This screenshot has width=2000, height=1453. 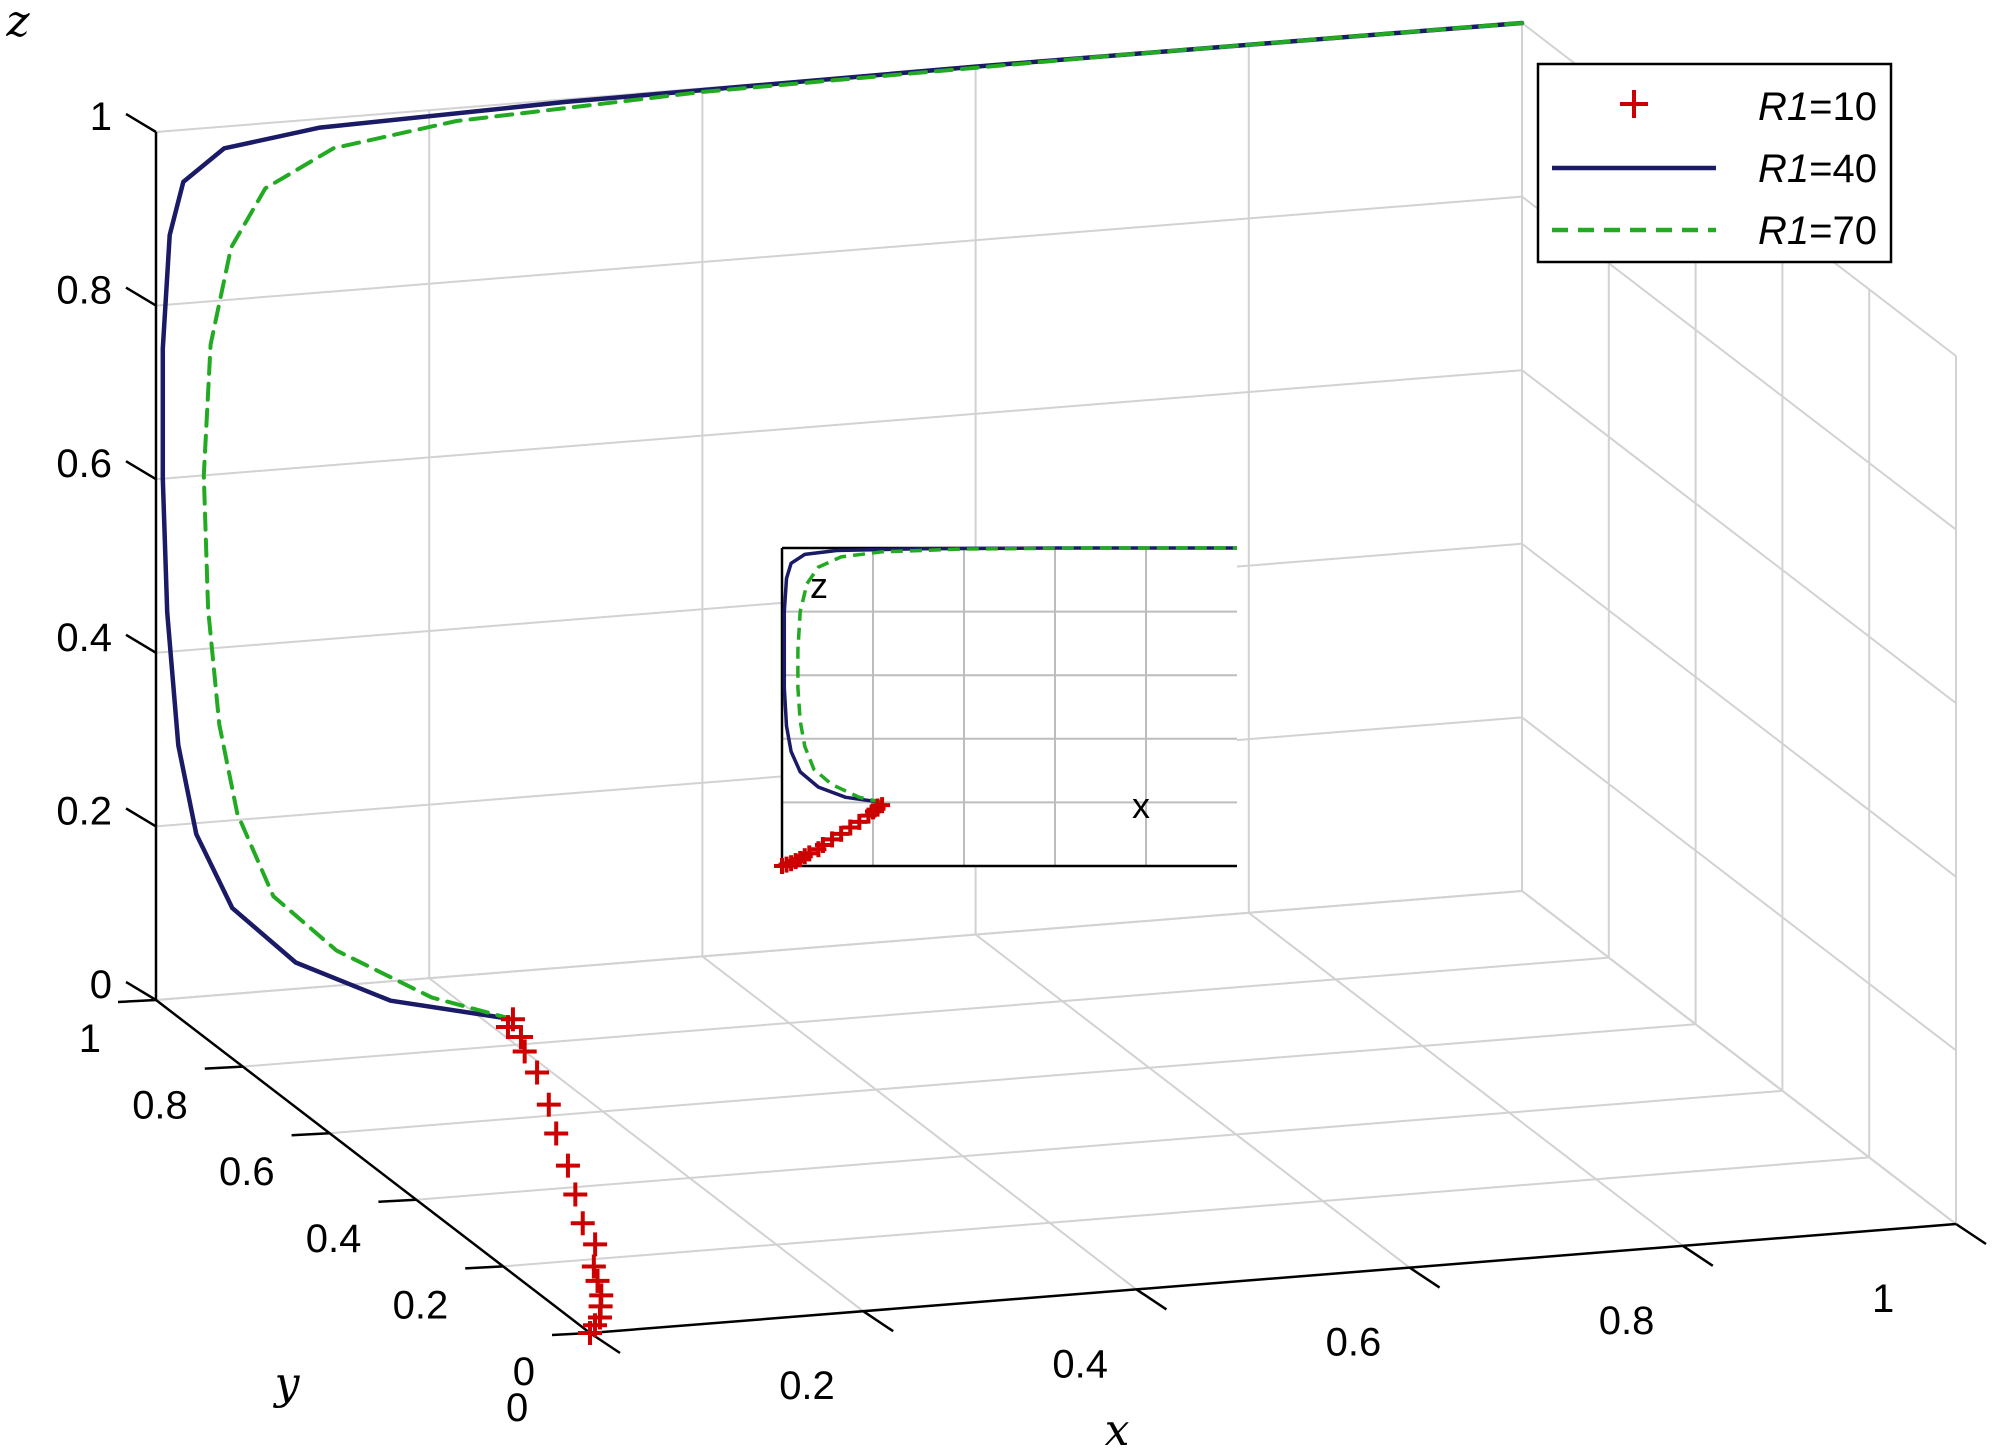 What do you see at coordinates (1354, 1343) in the screenshot?
I see `x-tick-label: 0.6` at bounding box center [1354, 1343].